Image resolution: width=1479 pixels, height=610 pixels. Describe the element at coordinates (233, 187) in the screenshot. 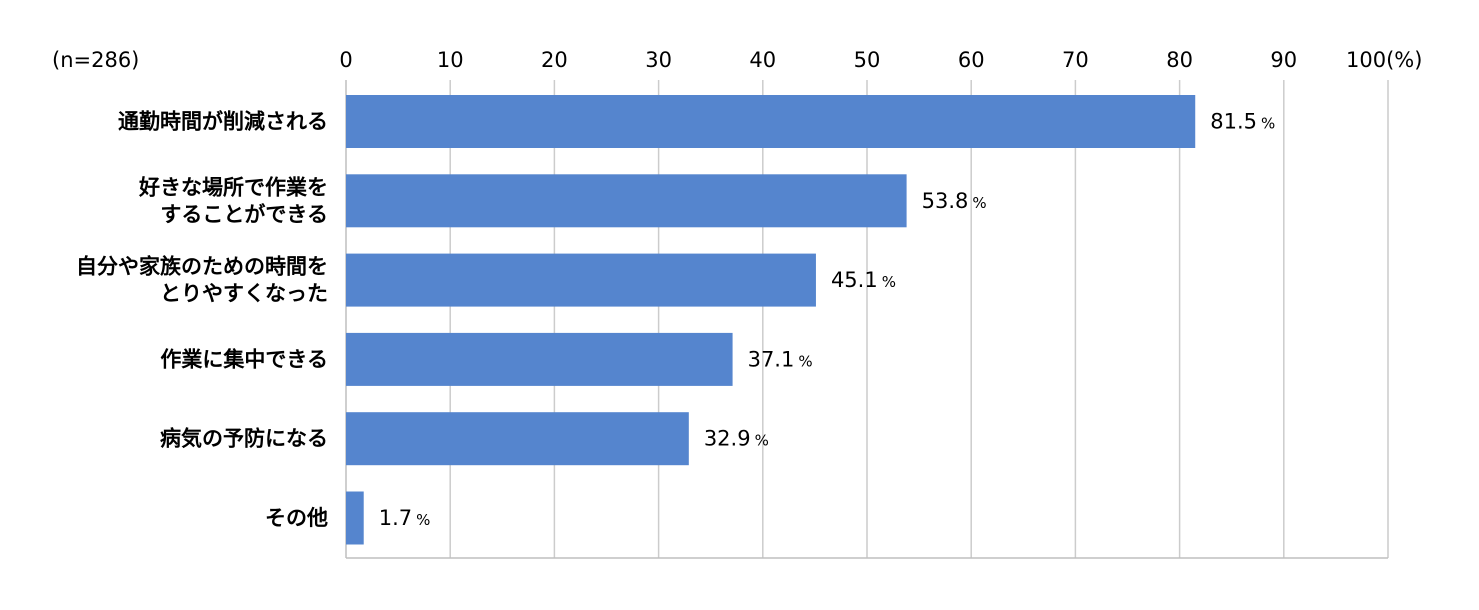

I see `category-label: 好きな場所で作業を` at that location.